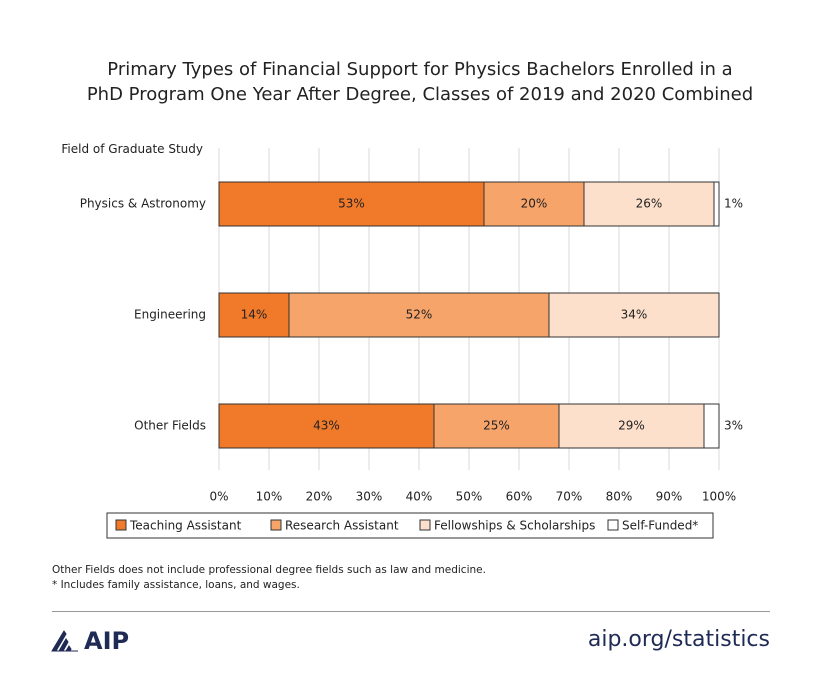  Describe the element at coordinates (411, 611) in the screenshot. I see `divider` at that location.